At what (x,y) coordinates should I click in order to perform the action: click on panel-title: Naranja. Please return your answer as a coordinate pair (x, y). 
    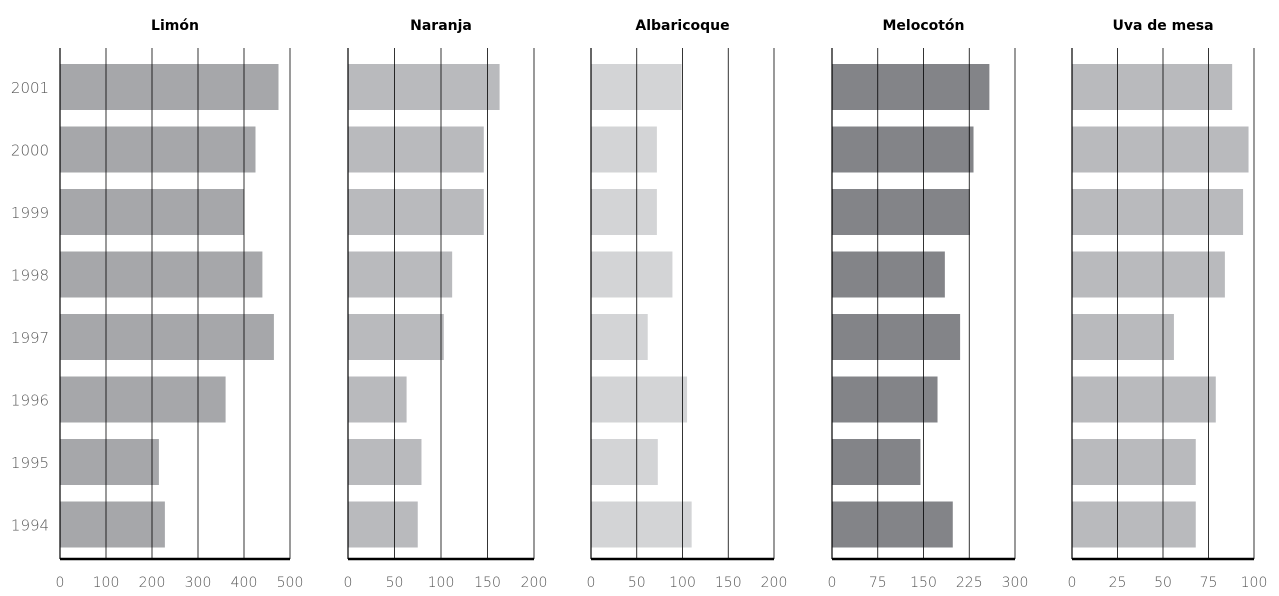
    Looking at the image, I should click on (441, 26).